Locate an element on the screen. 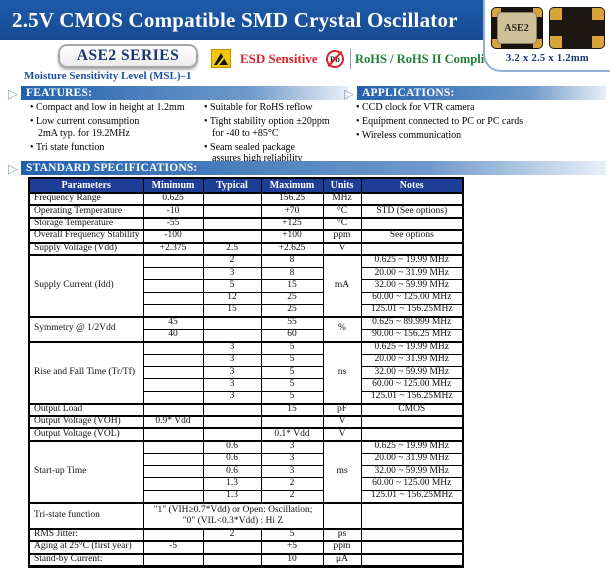  specifications-heading: STANDARD SPECIFICATIONS: is located at coordinates (313, 168).